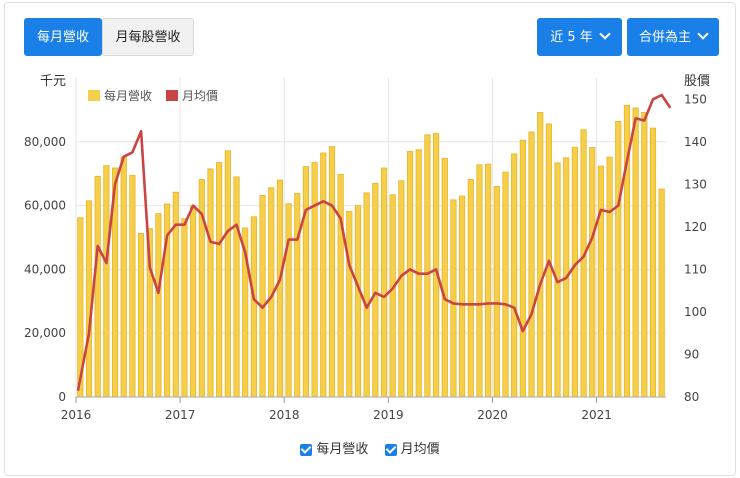 This screenshot has width=740, height=478. What do you see at coordinates (342, 449) in the screenshot?
I see `toggle-revenue-label: 每月營收` at bounding box center [342, 449].